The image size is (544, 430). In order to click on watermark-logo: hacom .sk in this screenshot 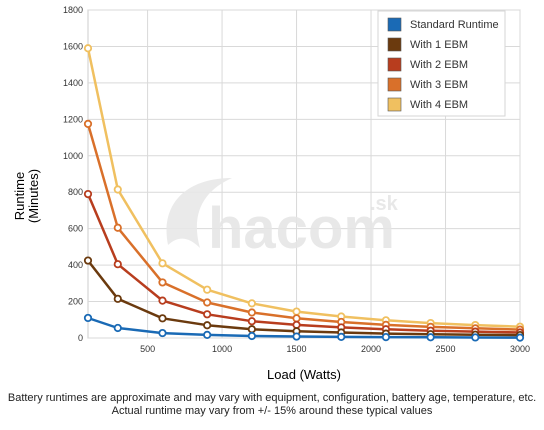, I will do `click(282, 219)`.